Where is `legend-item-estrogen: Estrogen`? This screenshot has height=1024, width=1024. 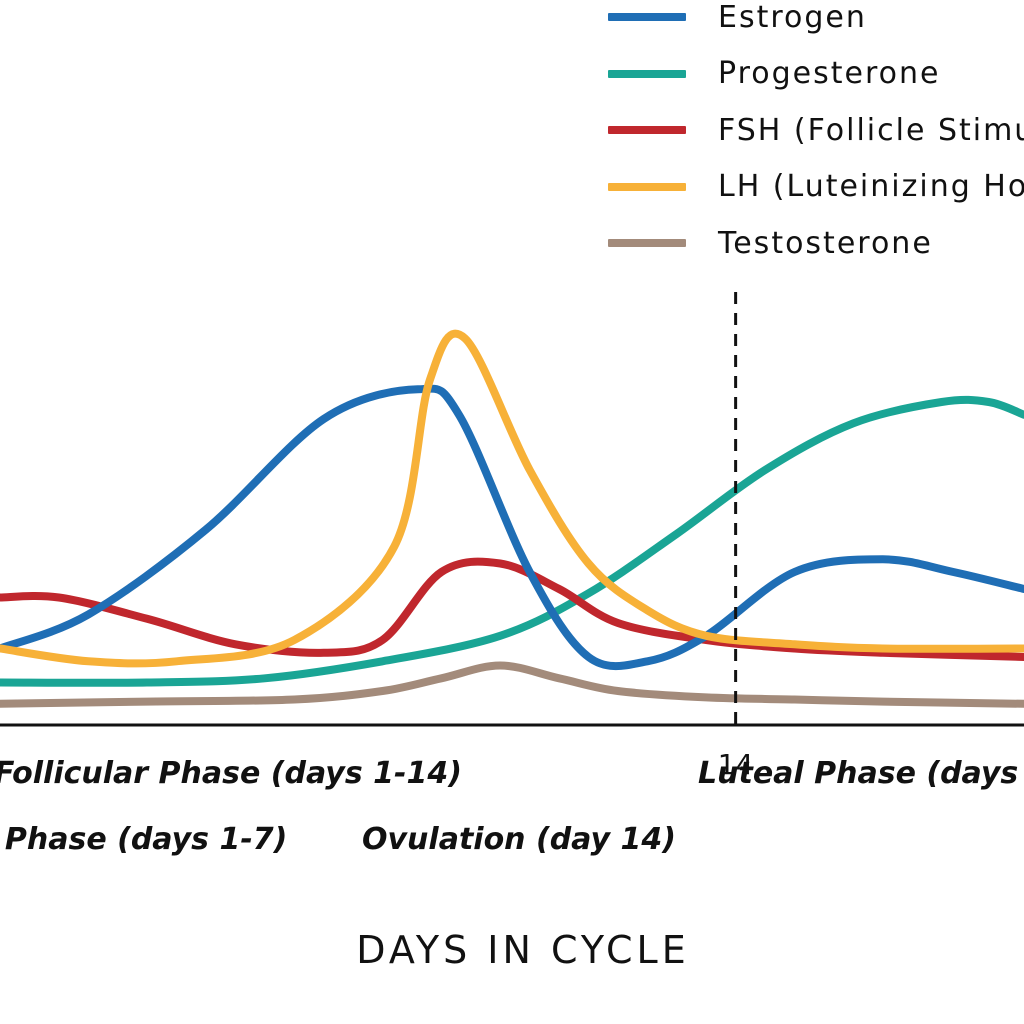 legend-item-estrogen: Estrogen is located at coordinates (737, 18).